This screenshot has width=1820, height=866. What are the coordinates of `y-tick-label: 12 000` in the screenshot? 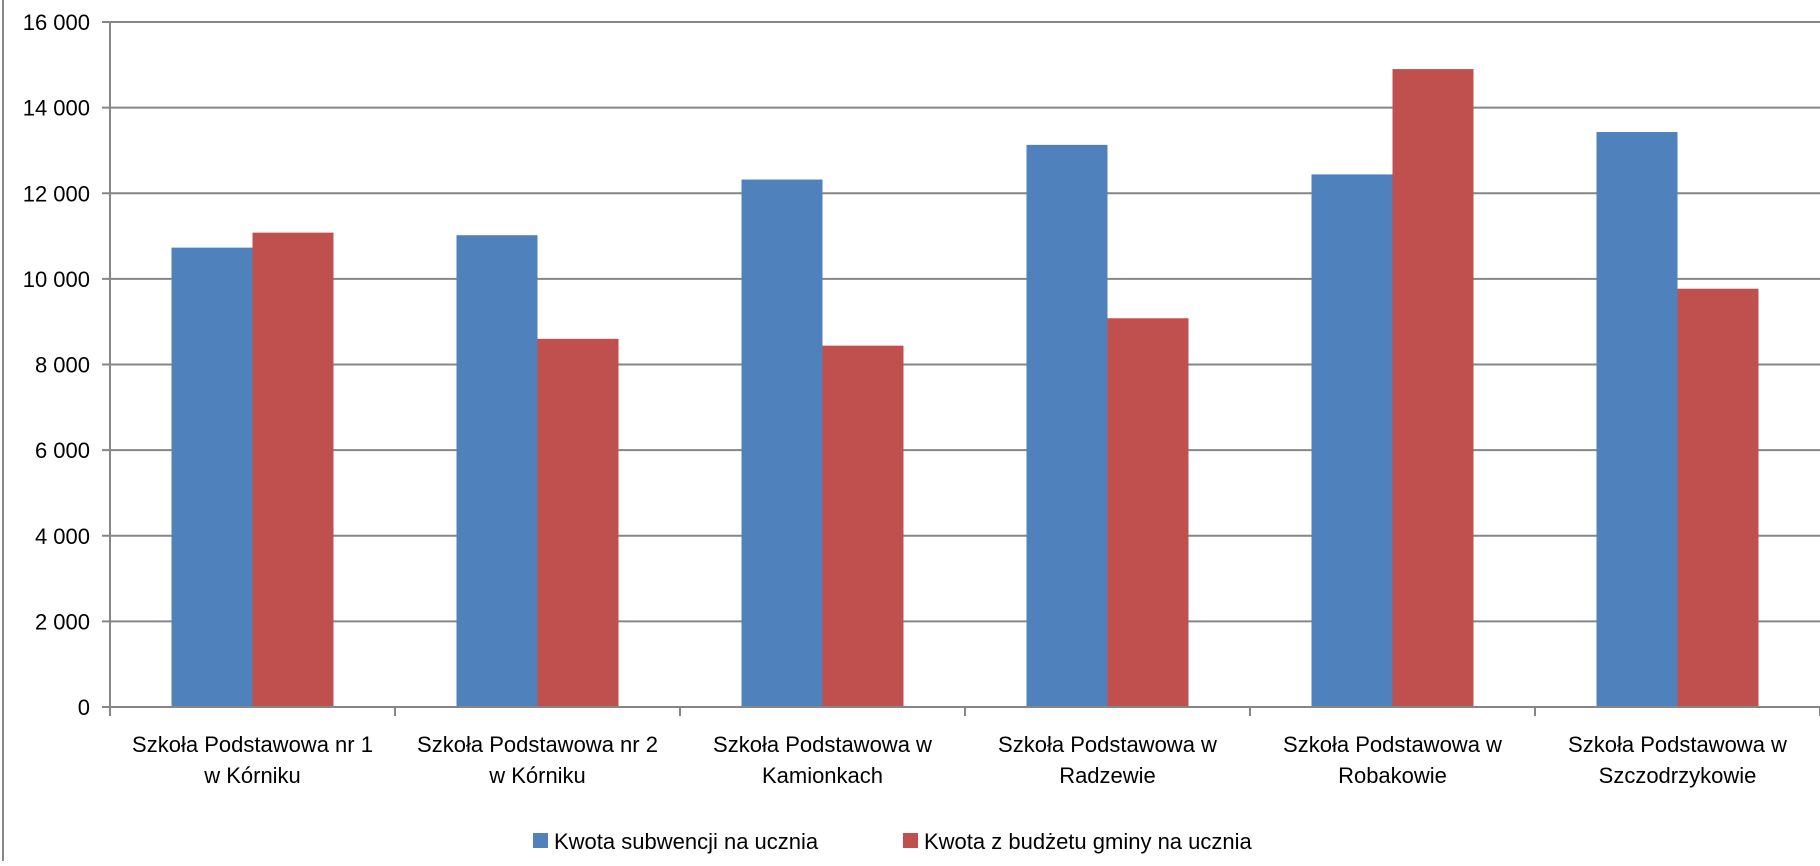 It's located at (56, 193).